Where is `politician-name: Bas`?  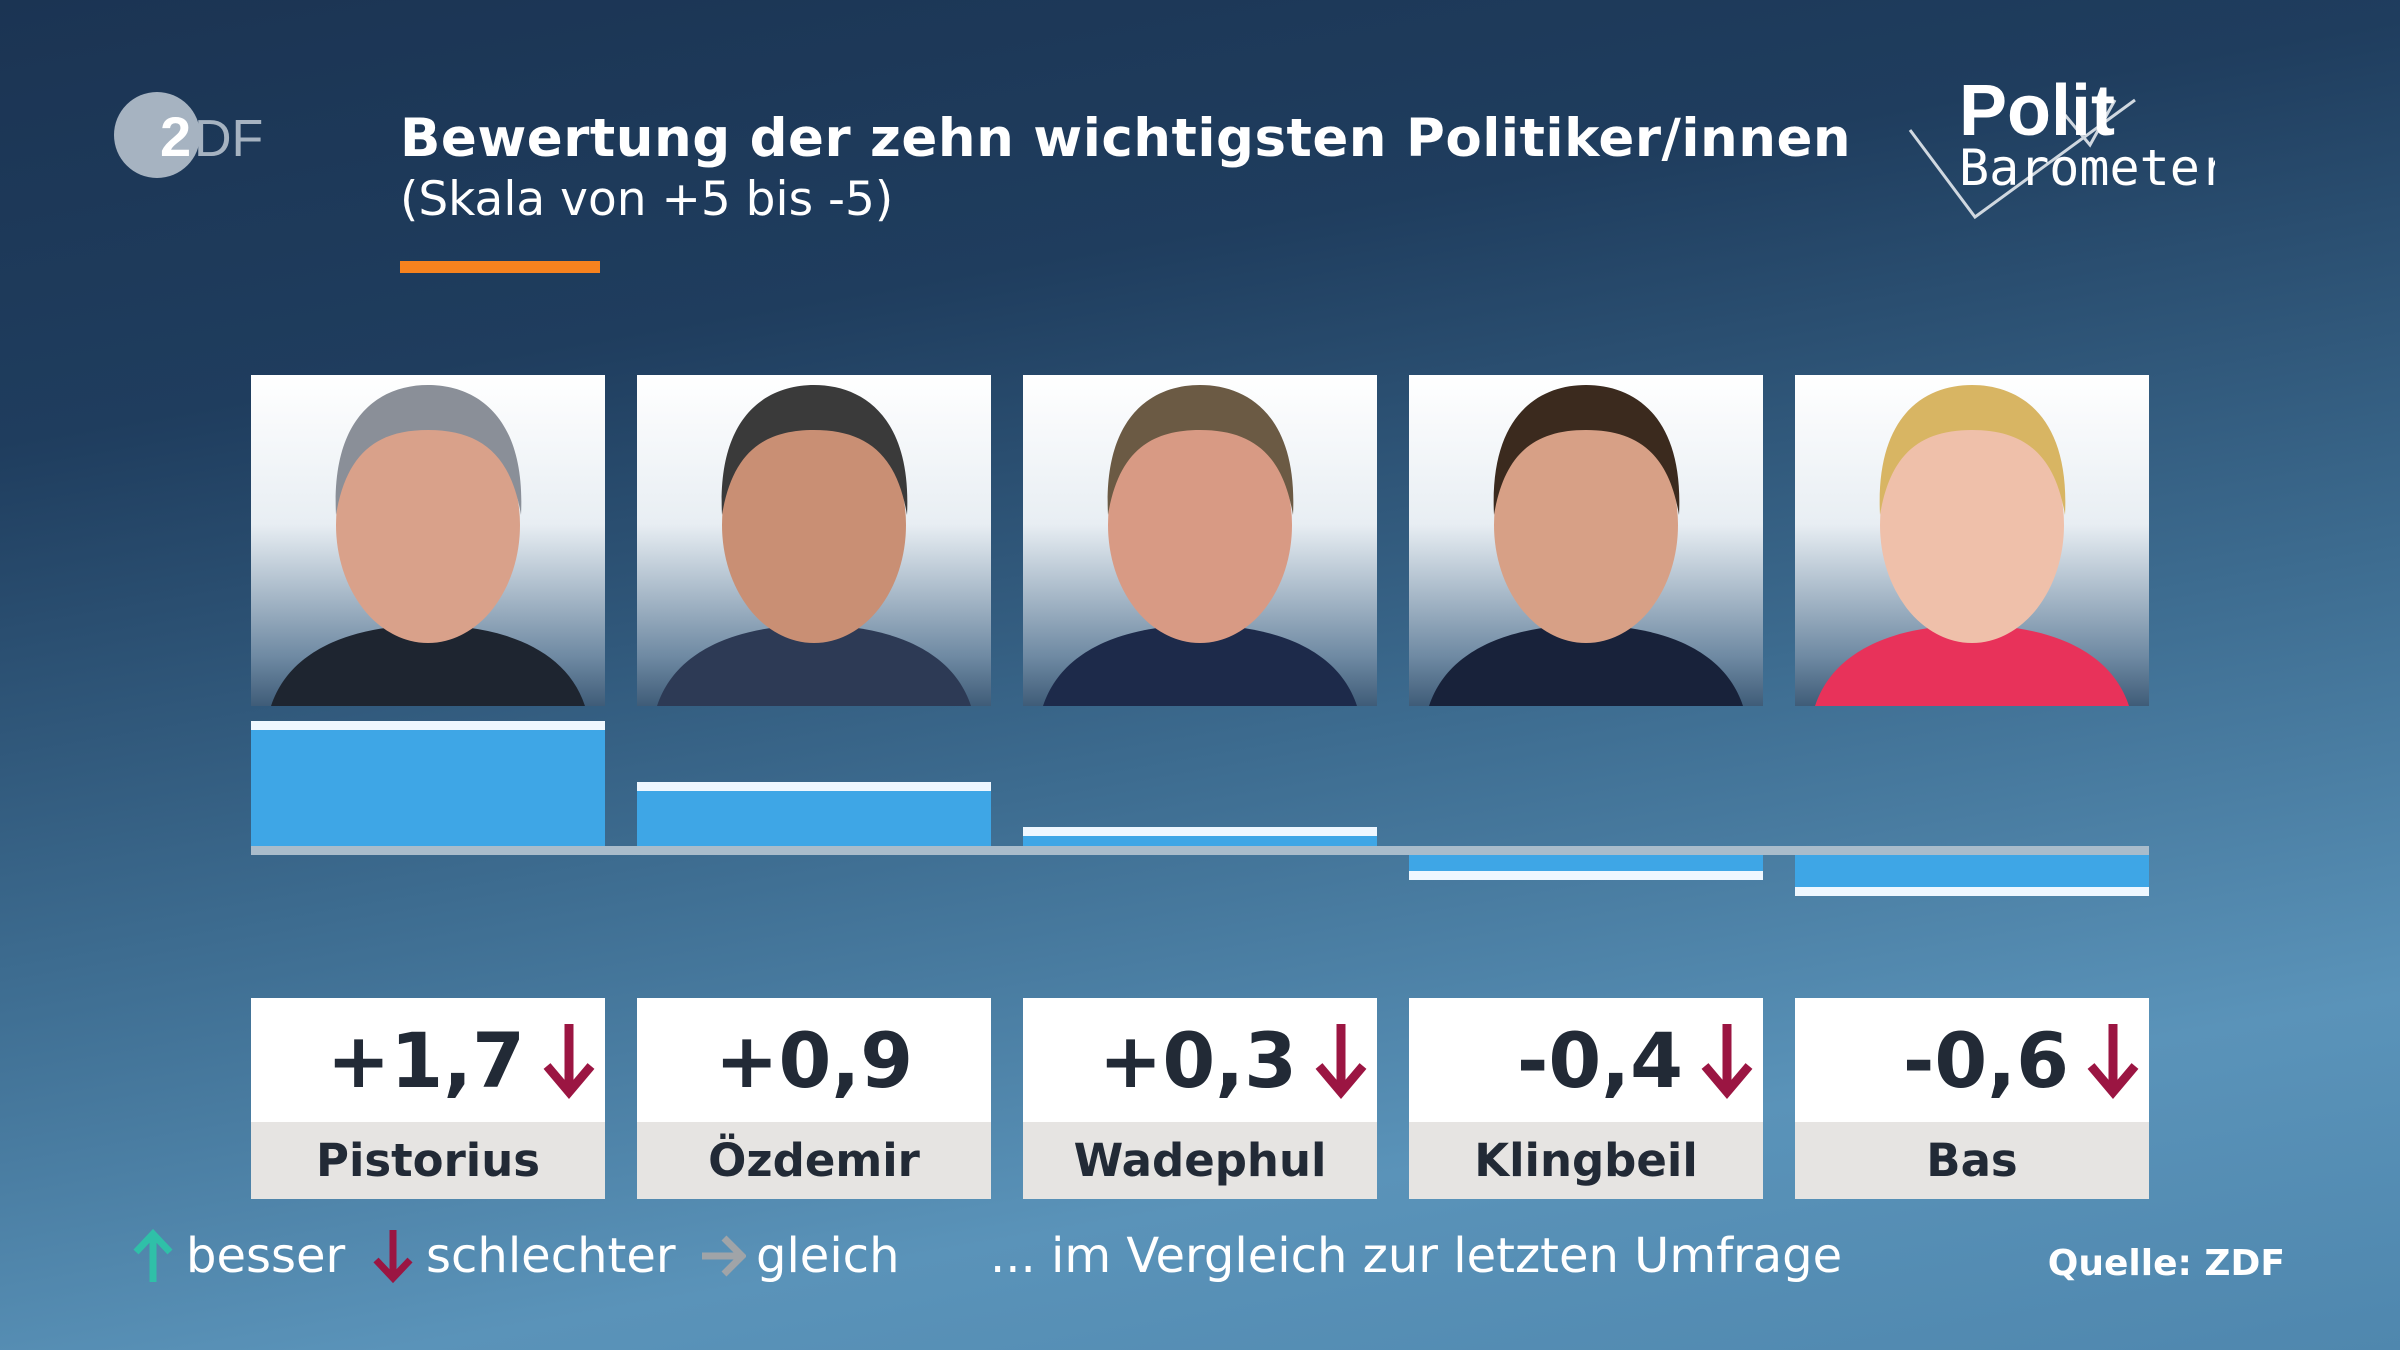
politician-name: Bas is located at coordinates (1972, 1160).